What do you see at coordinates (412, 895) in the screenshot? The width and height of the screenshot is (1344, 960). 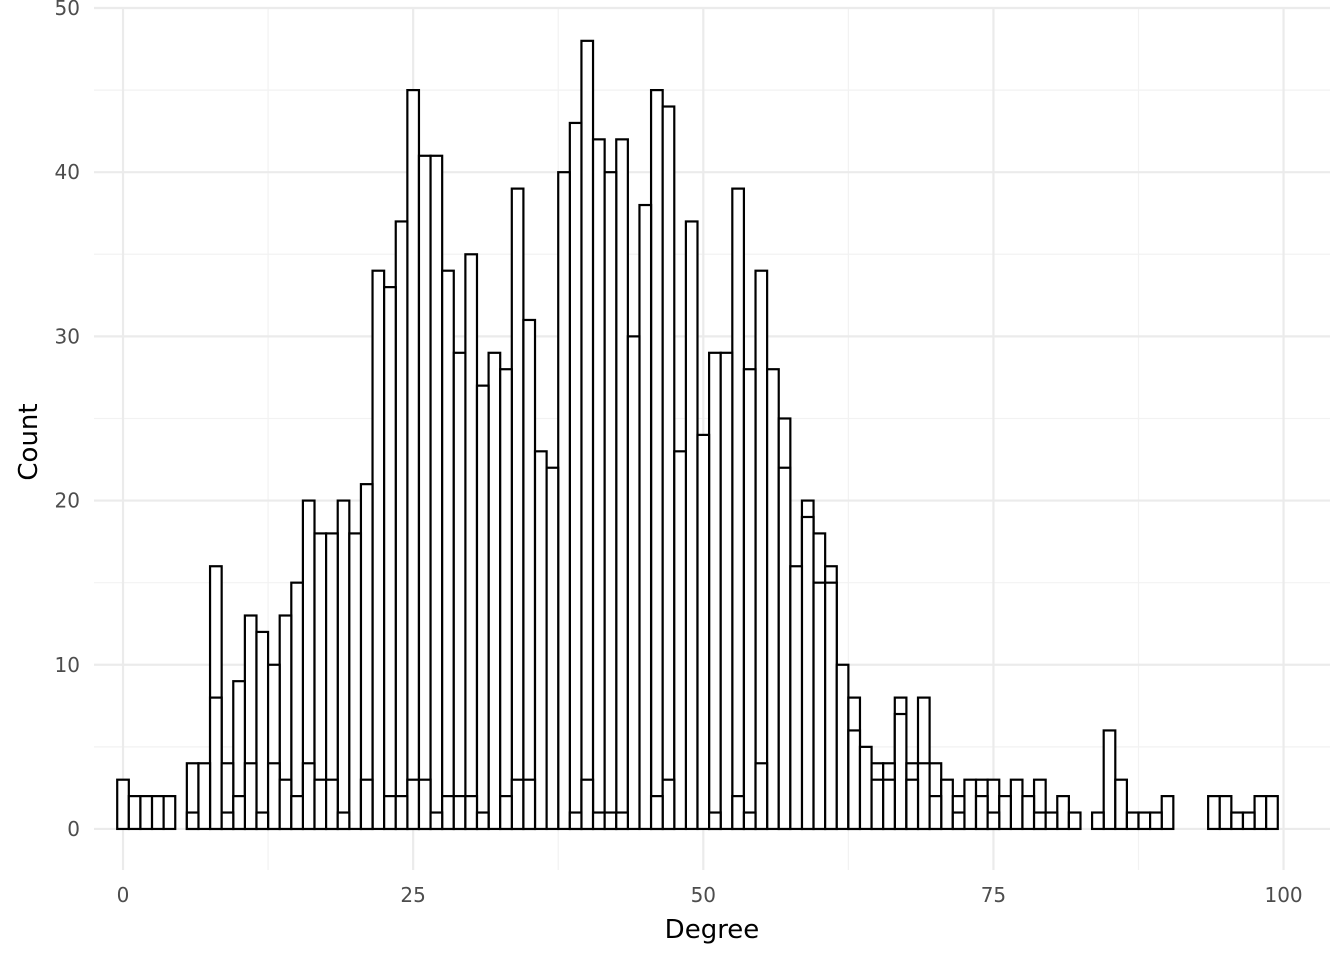 I see `x-tick-label: 25` at bounding box center [412, 895].